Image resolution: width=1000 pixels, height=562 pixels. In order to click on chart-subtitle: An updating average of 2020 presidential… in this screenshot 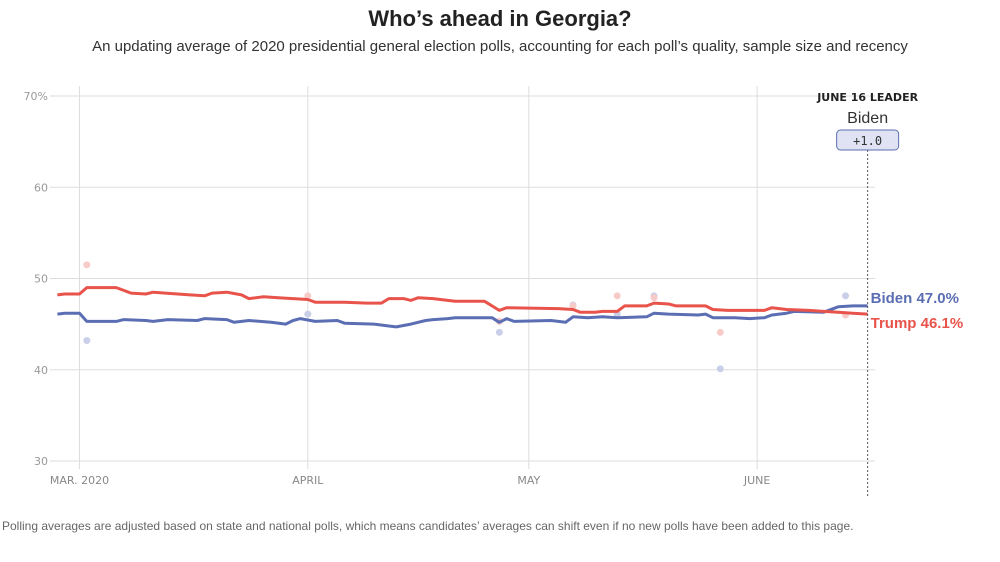, I will do `click(500, 46)`.